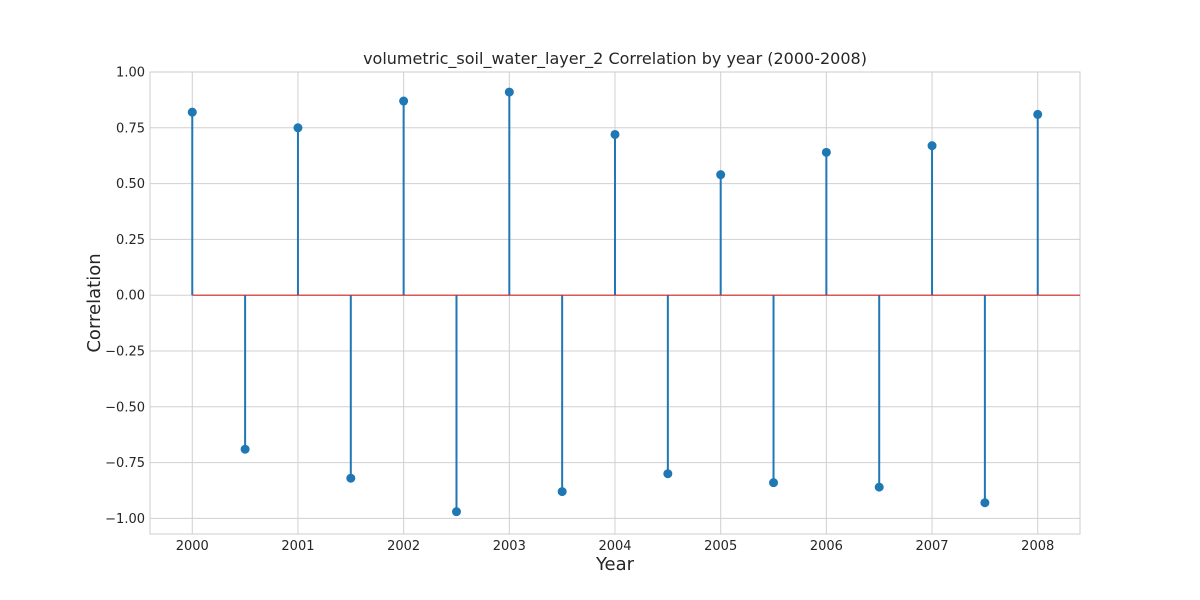 Image resolution: width=1200 pixels, height=600 pixels. What do you see at coordinates (403, 546) in the screenshot?
I see `x-tick-label: 2002` at bounding box center [403, 546].